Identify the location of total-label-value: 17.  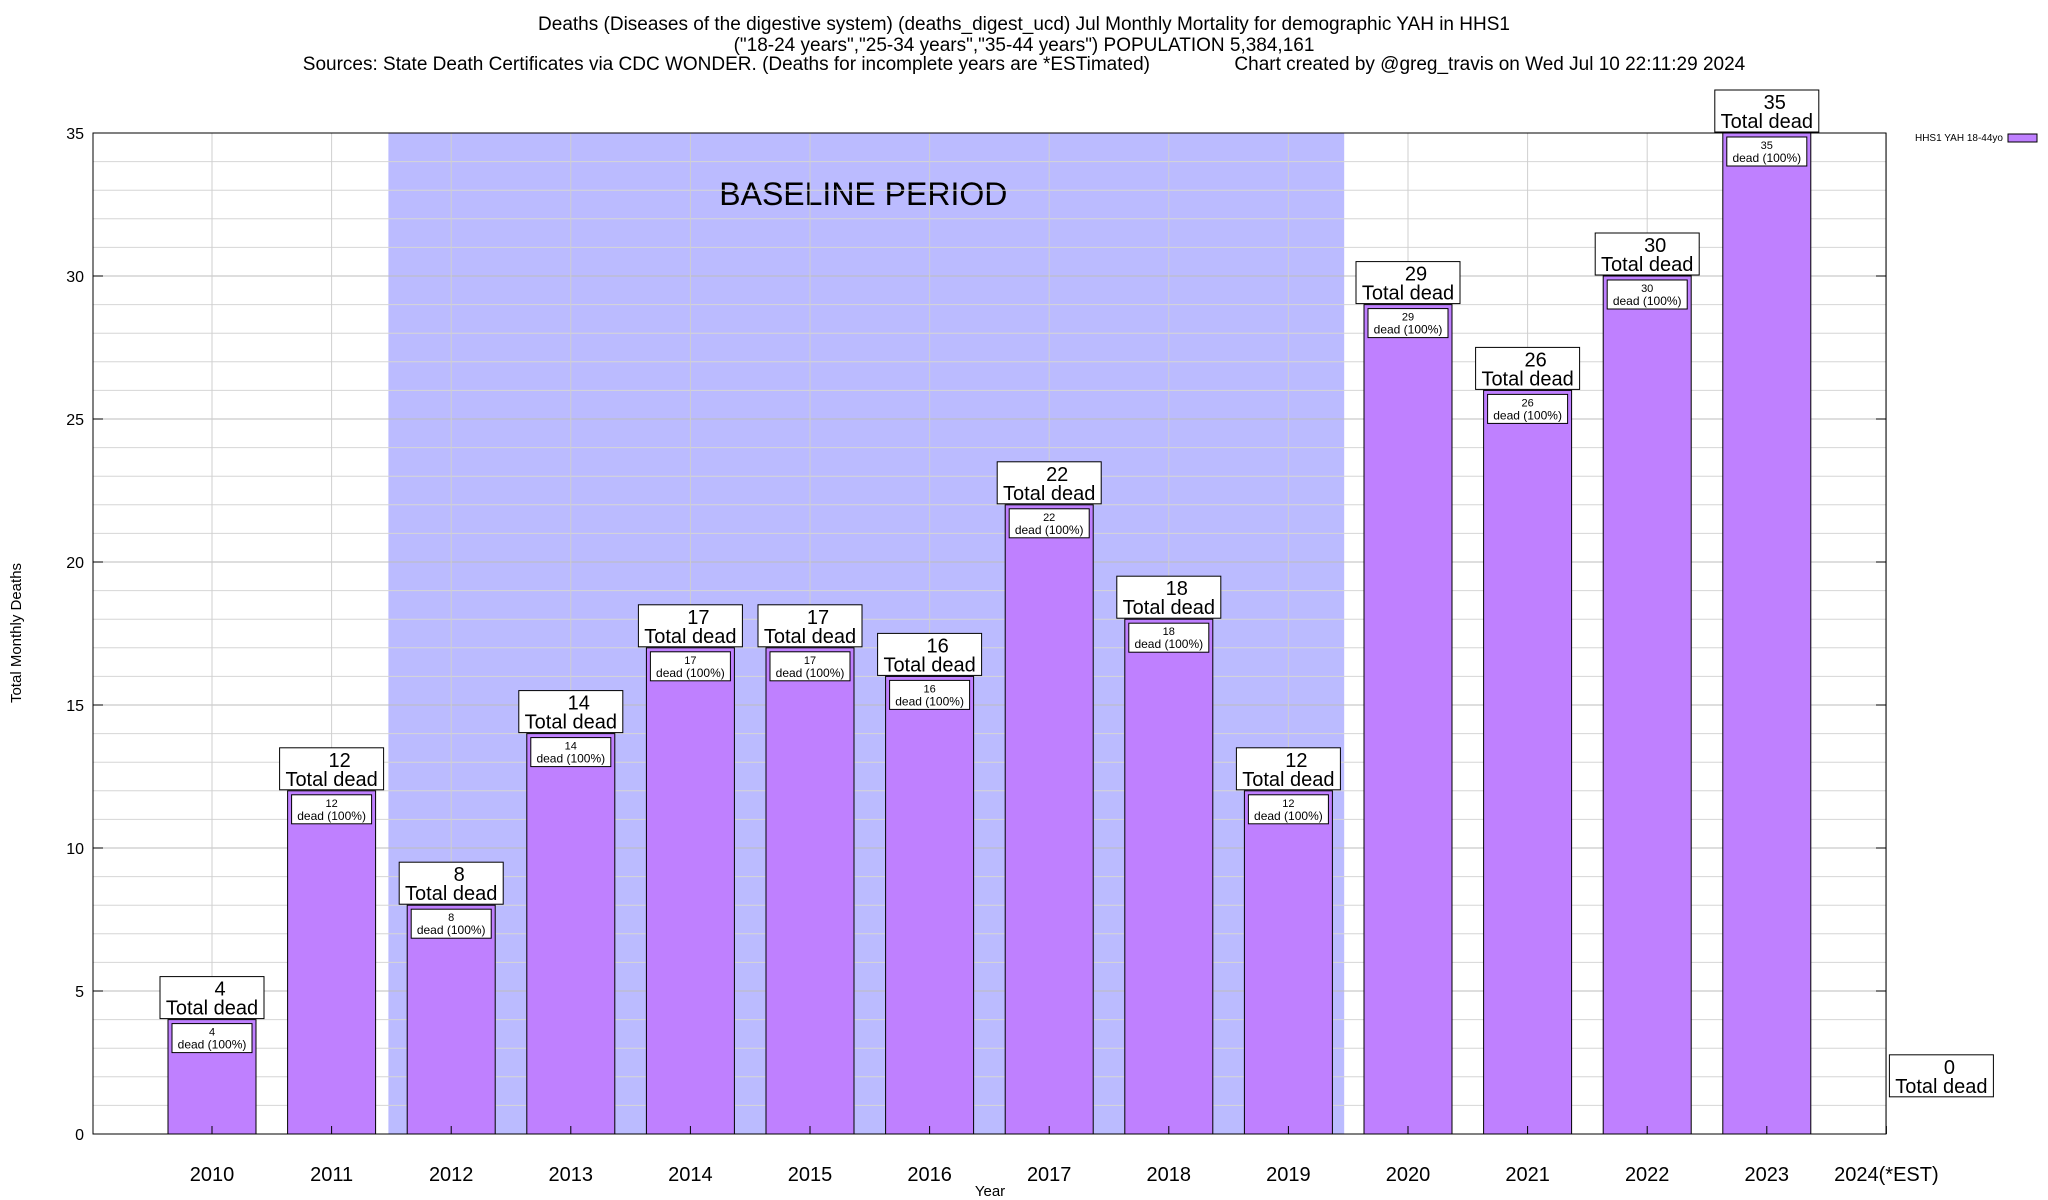
(698, 618).